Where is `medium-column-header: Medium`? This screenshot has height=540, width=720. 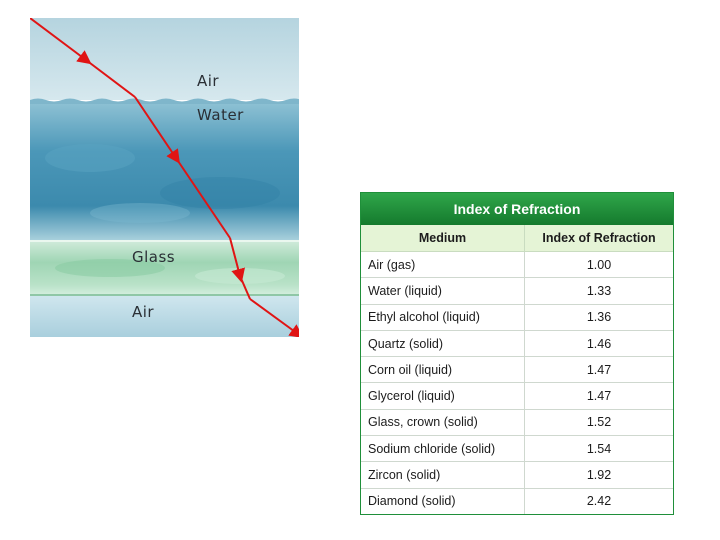 medium-column-header: Medium is located at coordinates (443, 238).